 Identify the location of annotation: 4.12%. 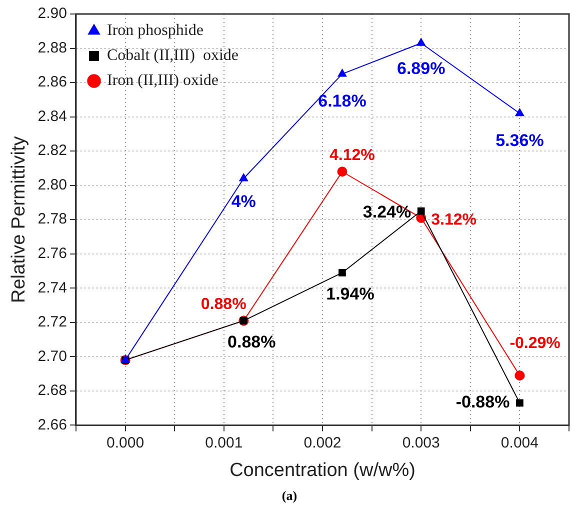
(352, 155).